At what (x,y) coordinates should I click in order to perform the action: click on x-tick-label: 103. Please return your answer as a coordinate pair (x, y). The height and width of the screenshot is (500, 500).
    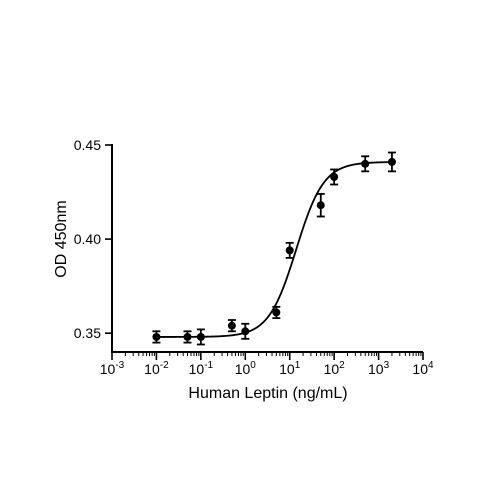
    Looking at the image, I should click on (379, 368).